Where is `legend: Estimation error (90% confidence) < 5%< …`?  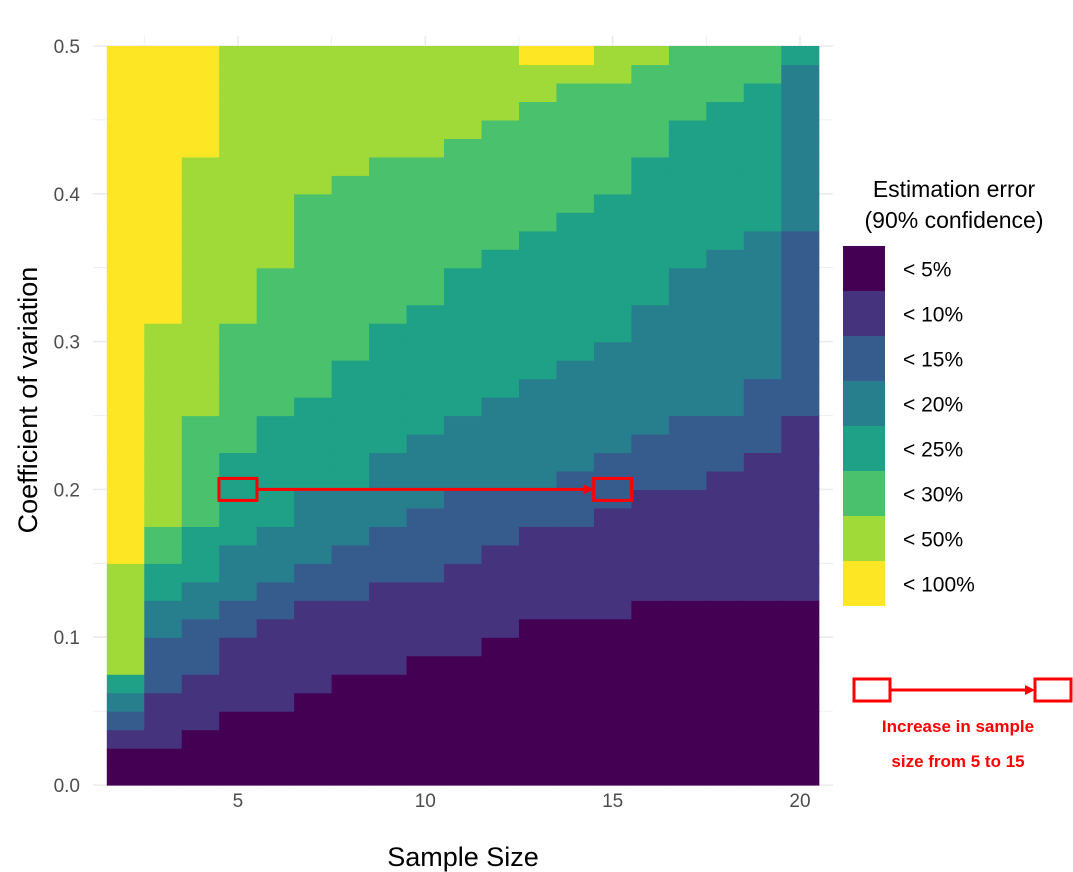
legend: Estimation error (90% confidence) < 5%< … is located at coordinates (943, 391).